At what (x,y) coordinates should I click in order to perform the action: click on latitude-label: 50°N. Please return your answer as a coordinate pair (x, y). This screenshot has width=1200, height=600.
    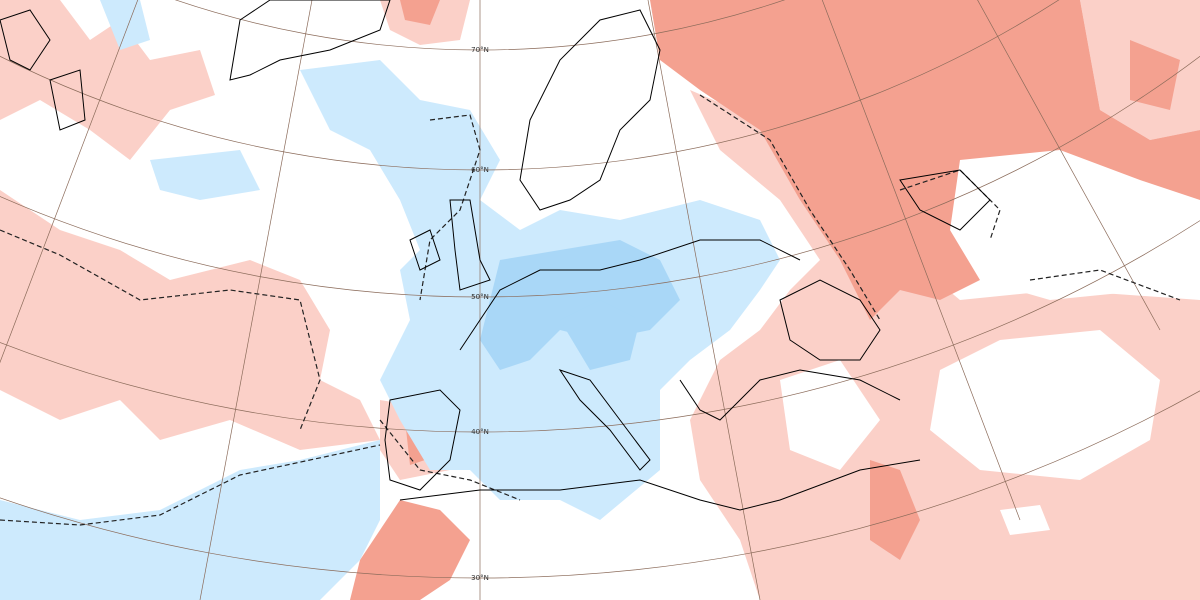
    Looking at the image, I should click on (480, 297).